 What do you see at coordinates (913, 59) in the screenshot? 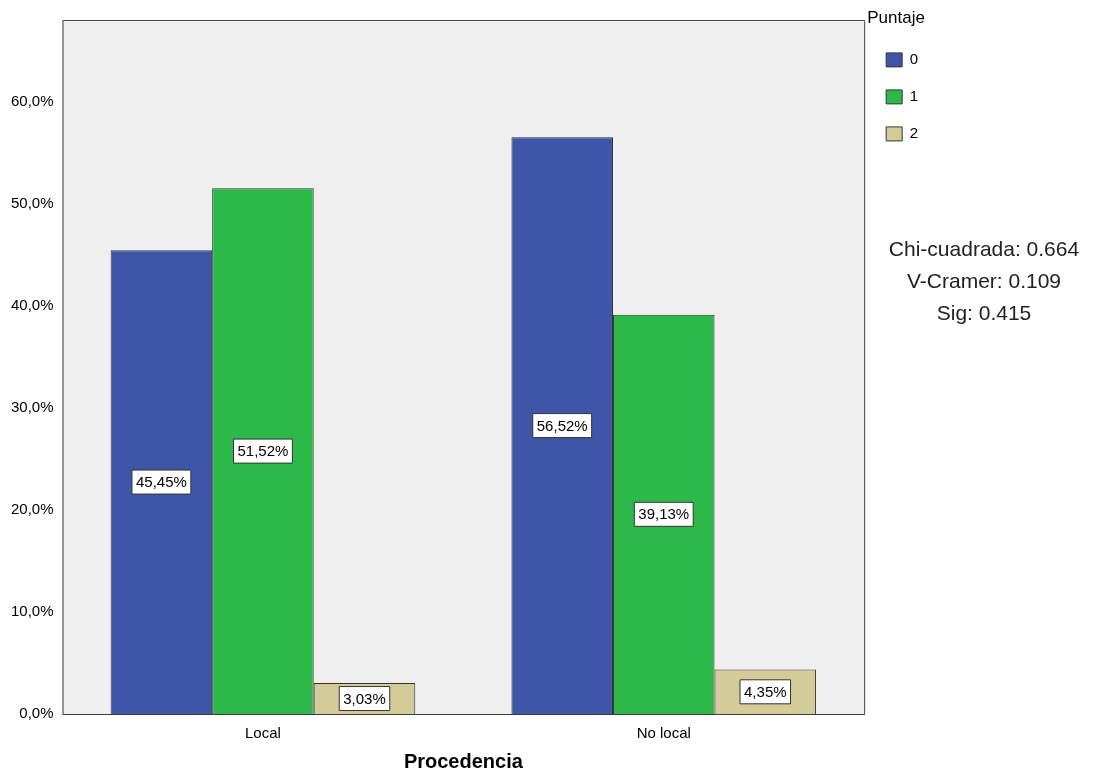
I see `legend-label: 0` at bounding box center [913, 59].